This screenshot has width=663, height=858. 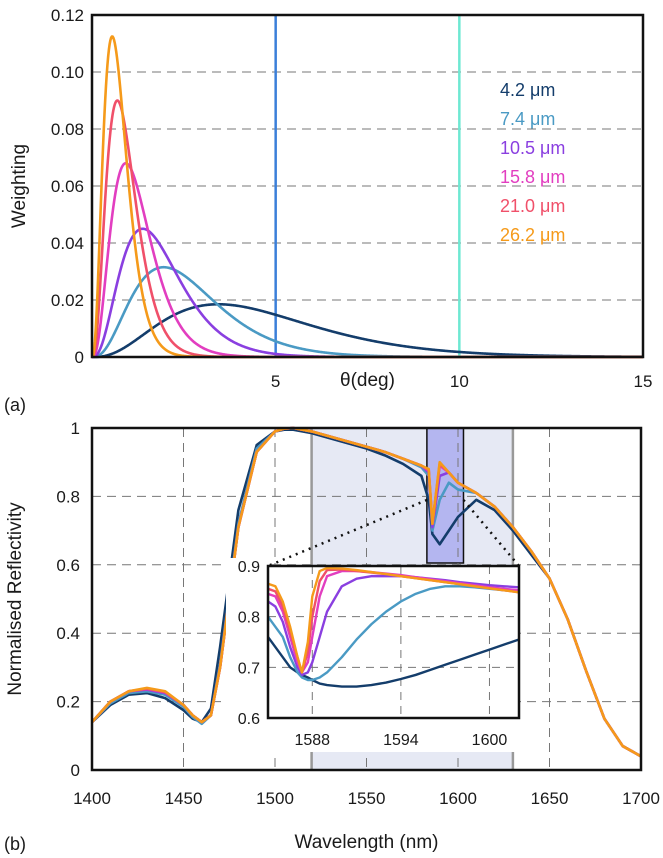 What do you see at coordinates (445, 495) in the screenshot?
I see `highlight-band` at bounding box center [445, 495].